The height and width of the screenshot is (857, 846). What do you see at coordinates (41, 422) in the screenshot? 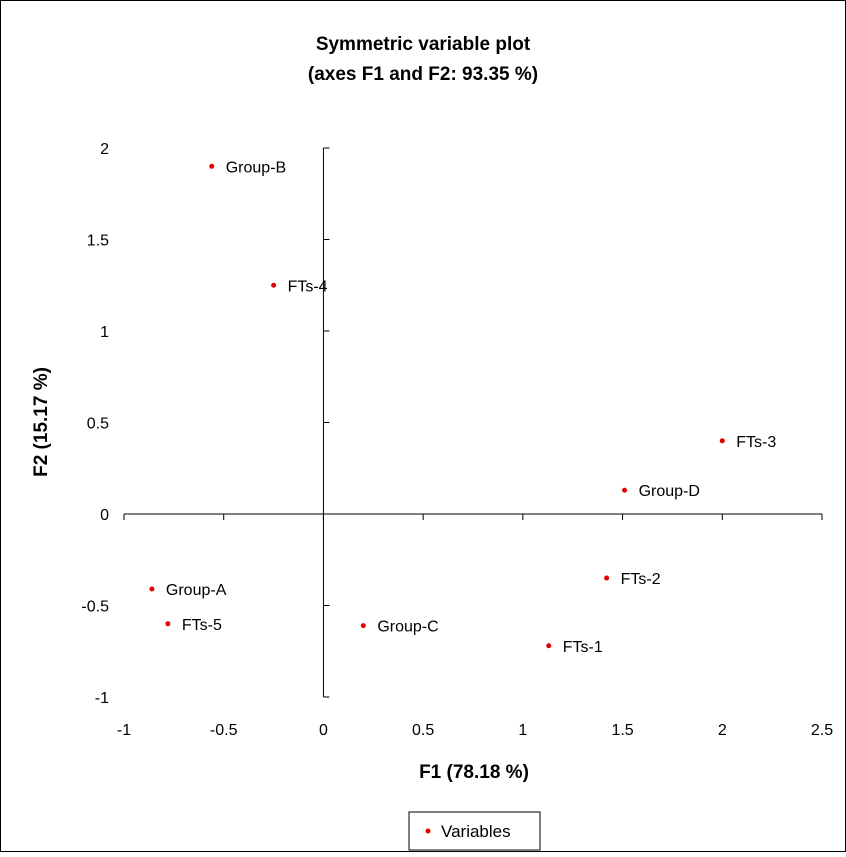
I see `y-axis-title: F2 (15.17 %)` at bounding box center [41, 422].